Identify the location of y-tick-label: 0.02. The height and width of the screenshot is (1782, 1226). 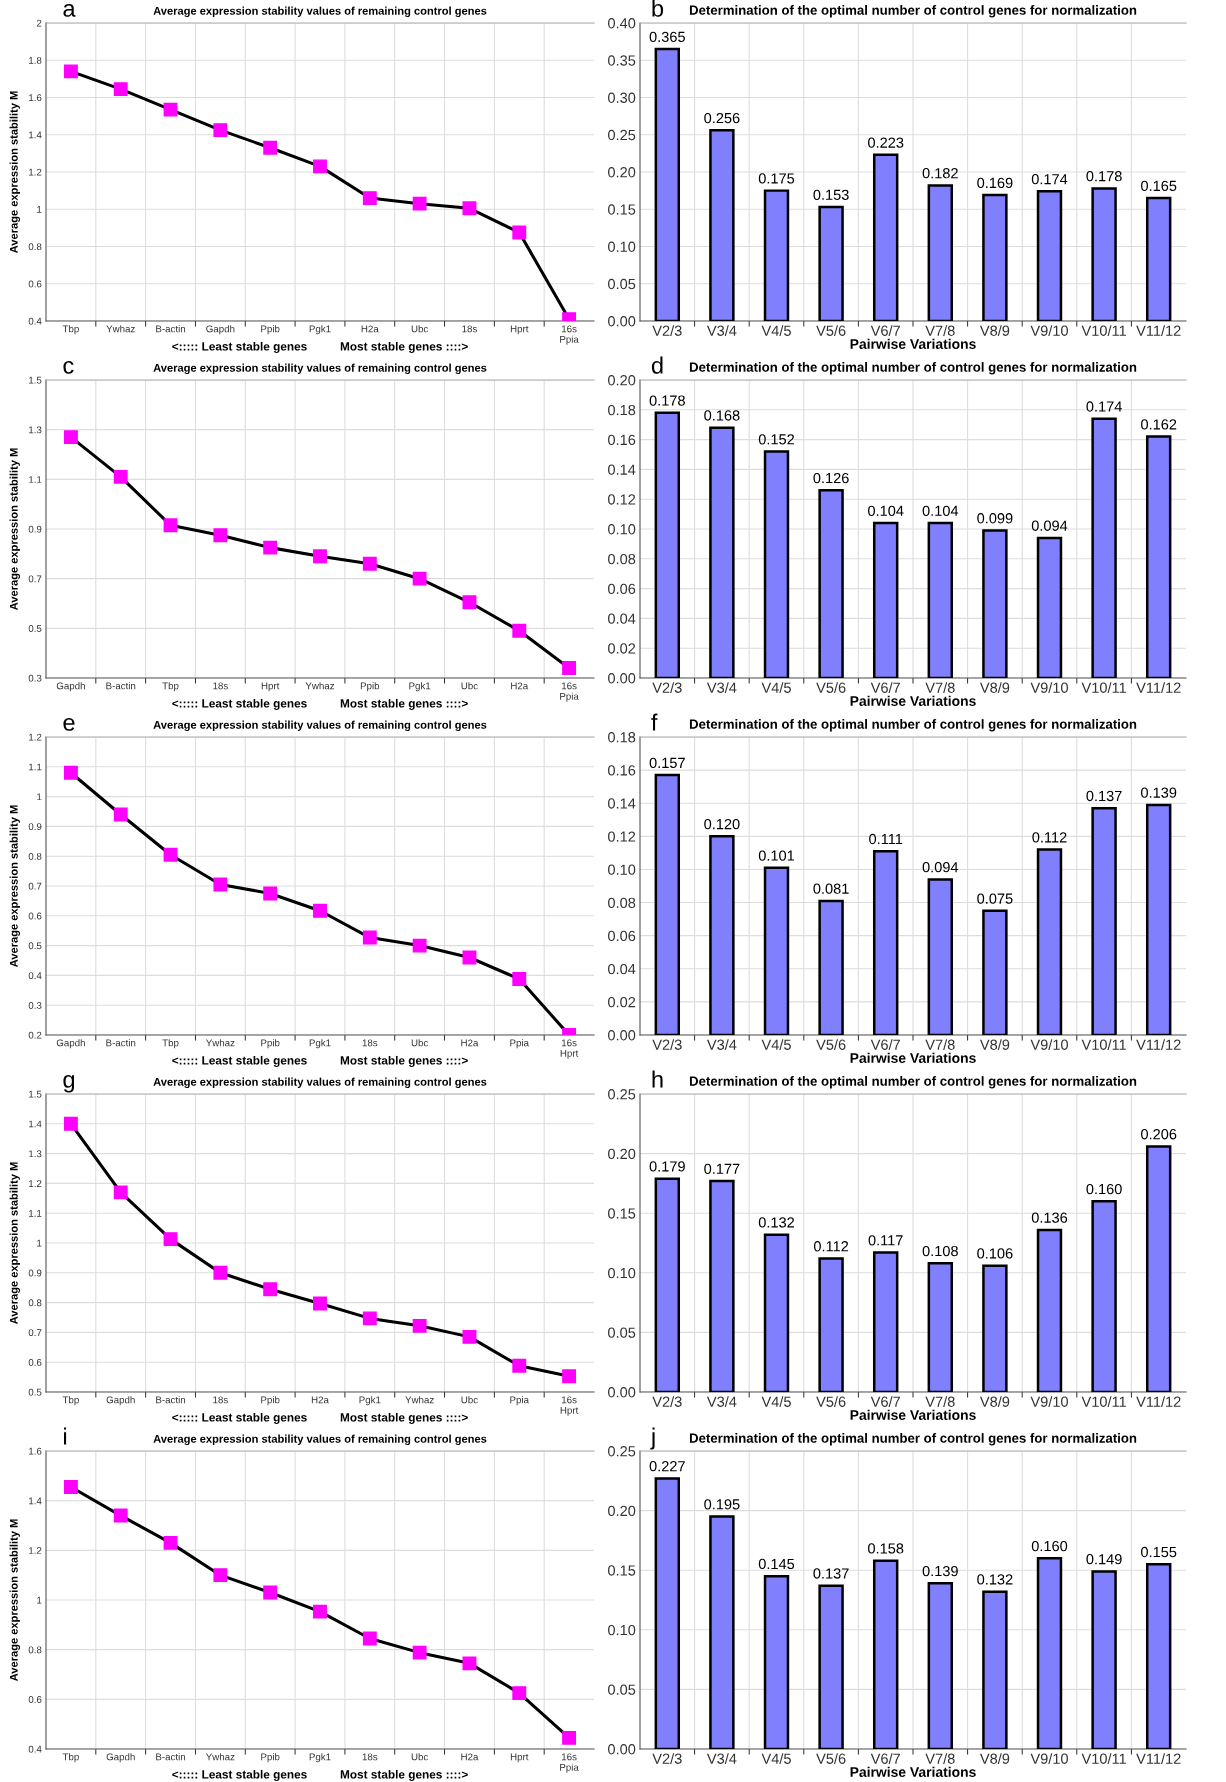
(622, 648).